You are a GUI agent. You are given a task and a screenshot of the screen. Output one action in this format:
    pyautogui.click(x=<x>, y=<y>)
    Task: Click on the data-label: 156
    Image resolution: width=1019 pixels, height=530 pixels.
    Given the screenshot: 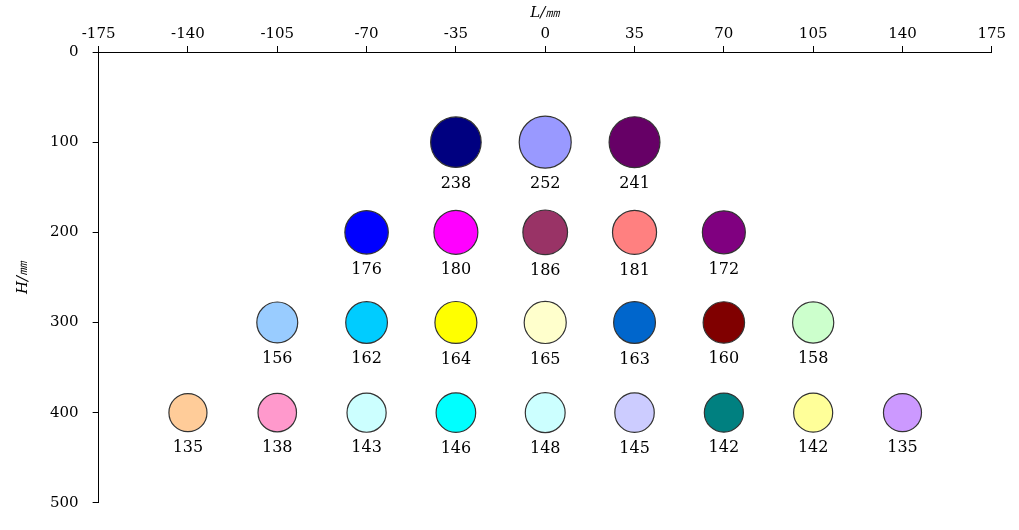 What is the action you would take?
    pyautogui.click(x=277, y=358)
    